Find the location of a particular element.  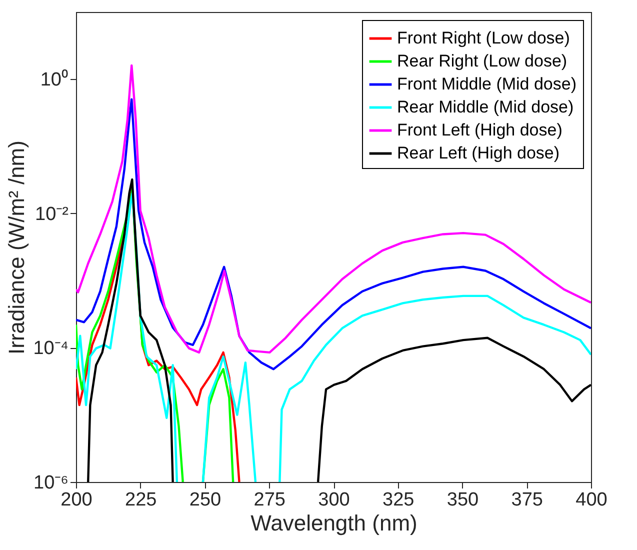

x-tick-label: 300 is located at coordinates (334, 500).